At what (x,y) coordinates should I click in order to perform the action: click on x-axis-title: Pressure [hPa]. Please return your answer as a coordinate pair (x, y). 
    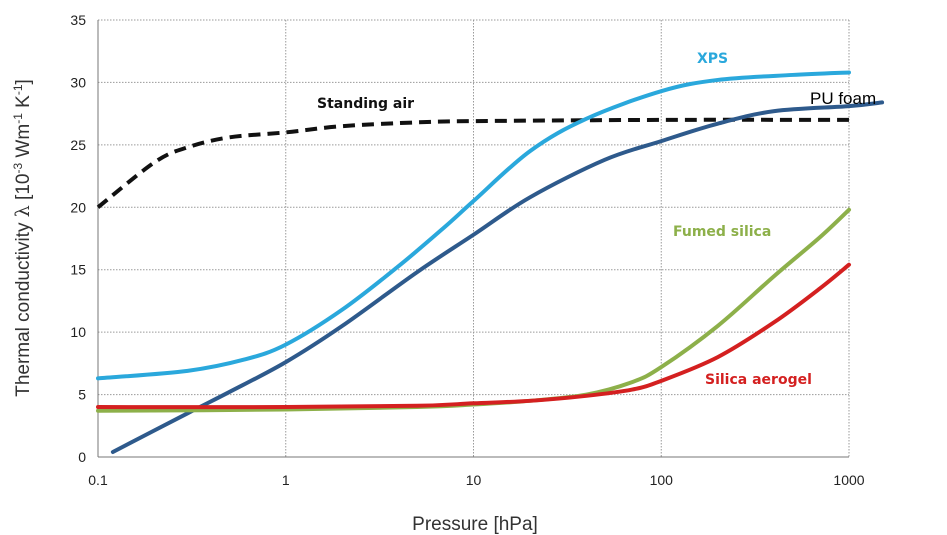
    Looking at the image, I should click on (475, 524).